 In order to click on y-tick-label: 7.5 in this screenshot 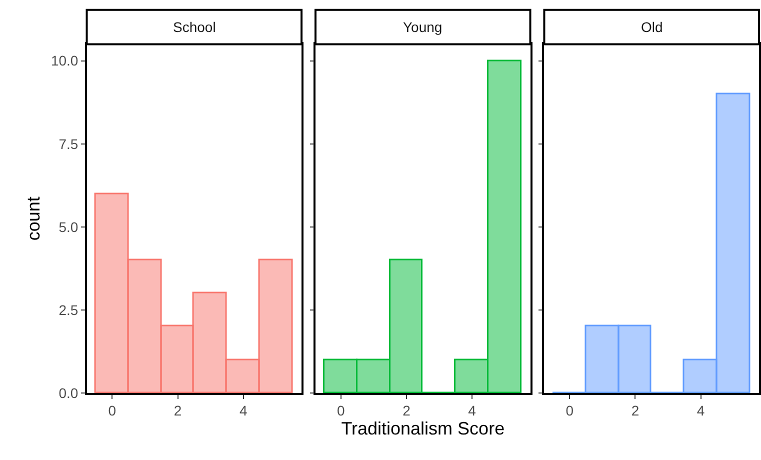, I will do `click(68, 144)`.